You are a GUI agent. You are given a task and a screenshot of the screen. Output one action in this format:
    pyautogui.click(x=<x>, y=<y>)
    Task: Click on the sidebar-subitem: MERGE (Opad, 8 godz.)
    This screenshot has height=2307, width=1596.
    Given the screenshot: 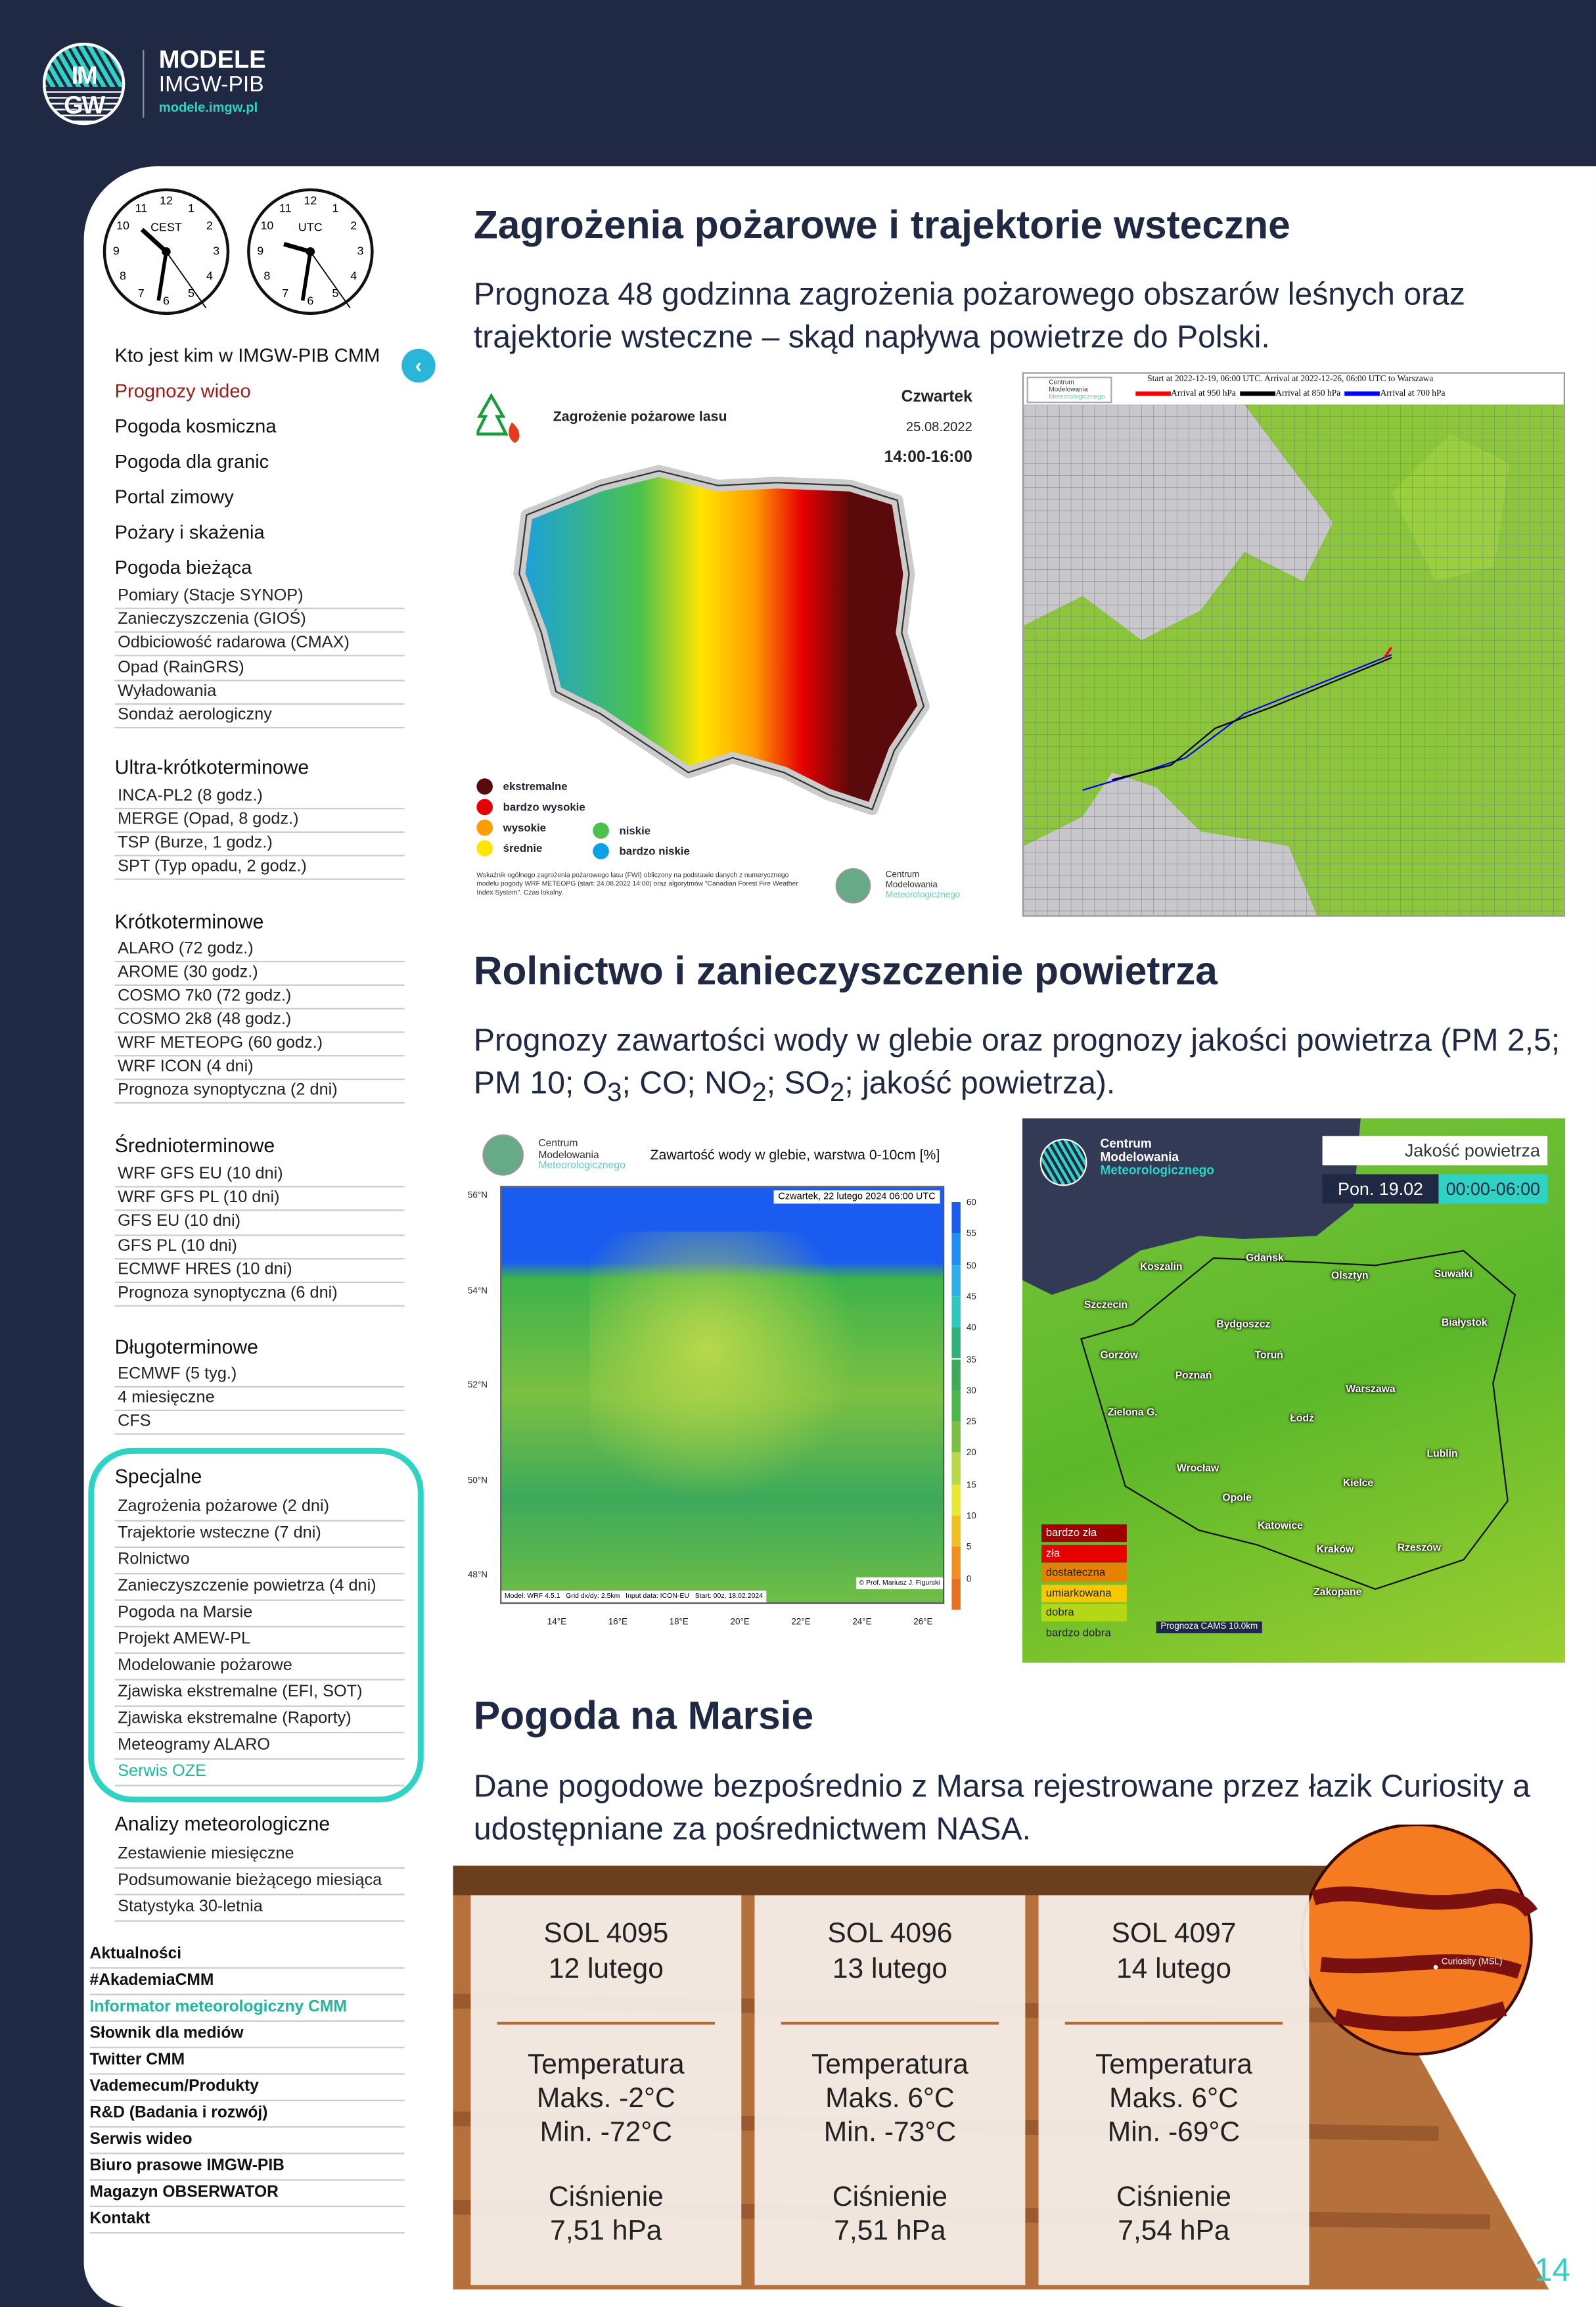 What is the action you would take?
    pyautogui.click(x=259, y=821)
    